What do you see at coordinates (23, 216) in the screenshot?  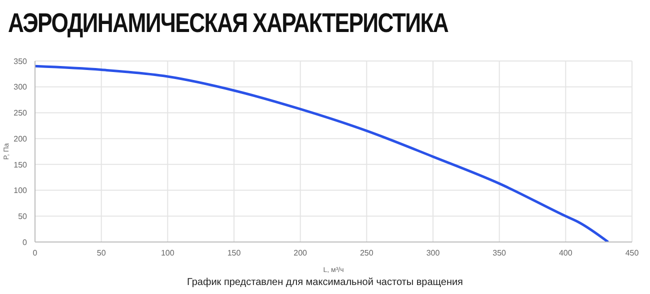 I see `y-tick-label: 50` at bounding box center [23, 216].